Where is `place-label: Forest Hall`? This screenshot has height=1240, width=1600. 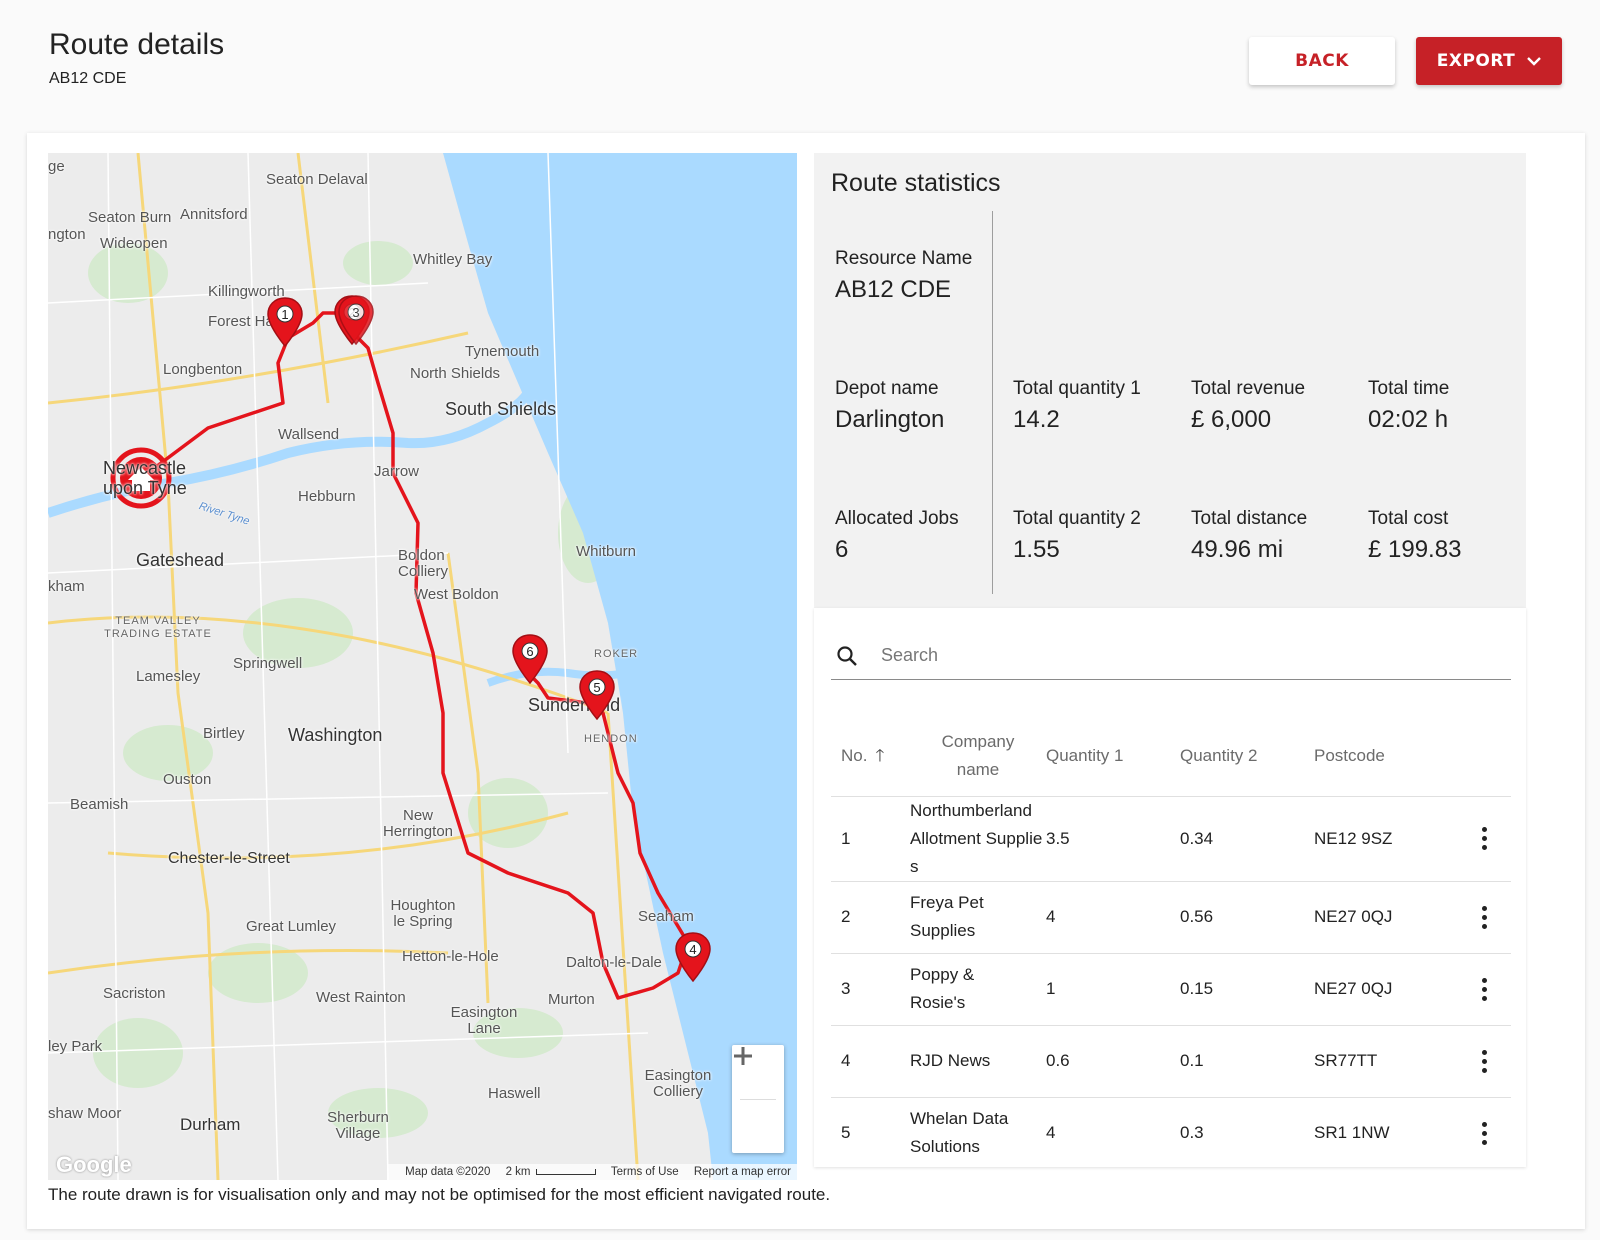
place-label: Forest Hall is located at coordinates (244, 321).